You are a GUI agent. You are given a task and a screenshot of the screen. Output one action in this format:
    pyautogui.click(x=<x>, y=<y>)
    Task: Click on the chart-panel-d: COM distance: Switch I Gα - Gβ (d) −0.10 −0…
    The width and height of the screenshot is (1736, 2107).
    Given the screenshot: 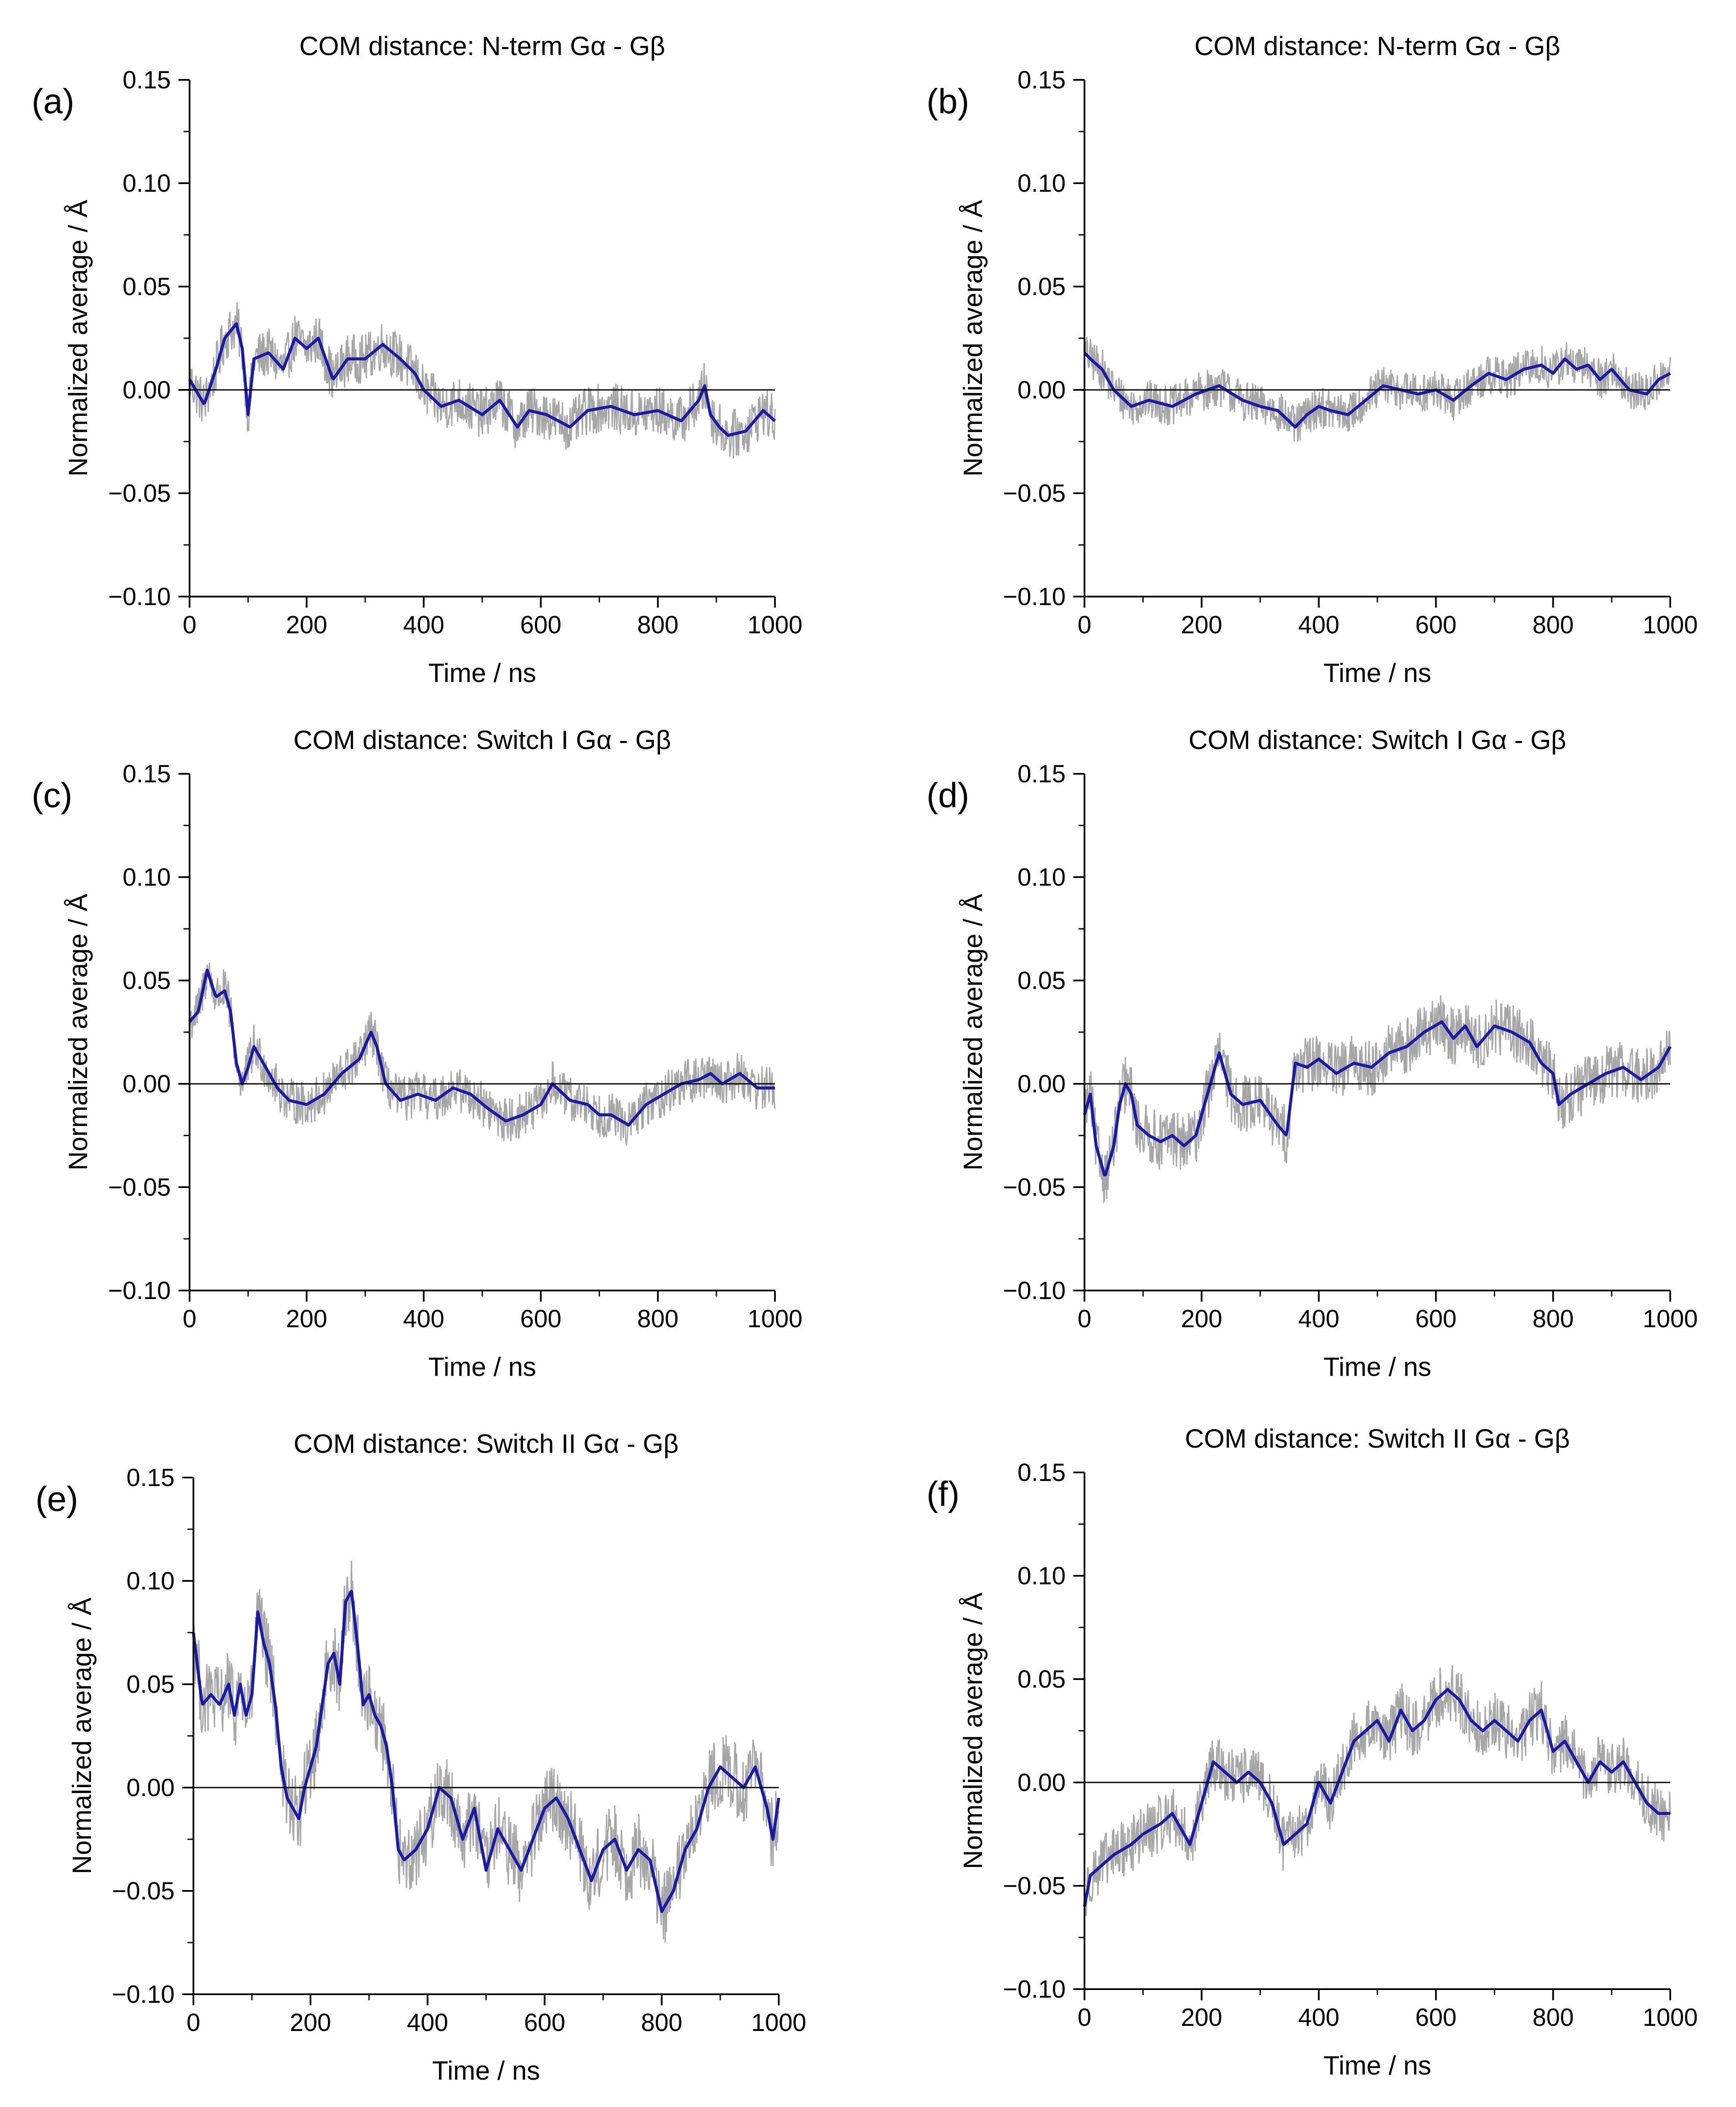 What is the action you would take?
    pyautogui.click(x=1312, y=1054)
    